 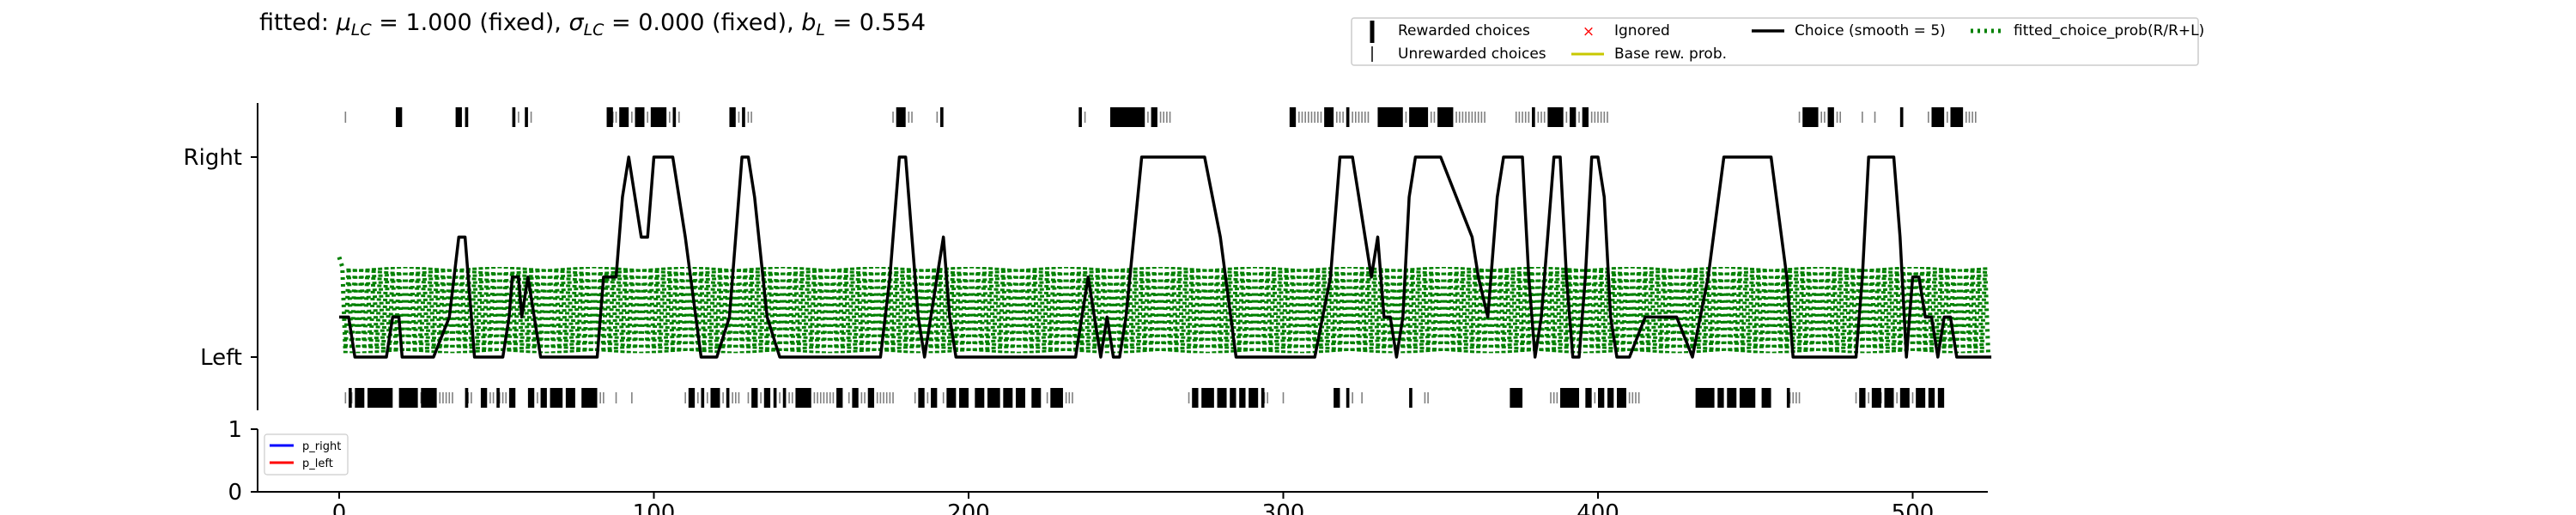 I want to click on title-sigma-symbol: σ, so click(x=576, y=22).